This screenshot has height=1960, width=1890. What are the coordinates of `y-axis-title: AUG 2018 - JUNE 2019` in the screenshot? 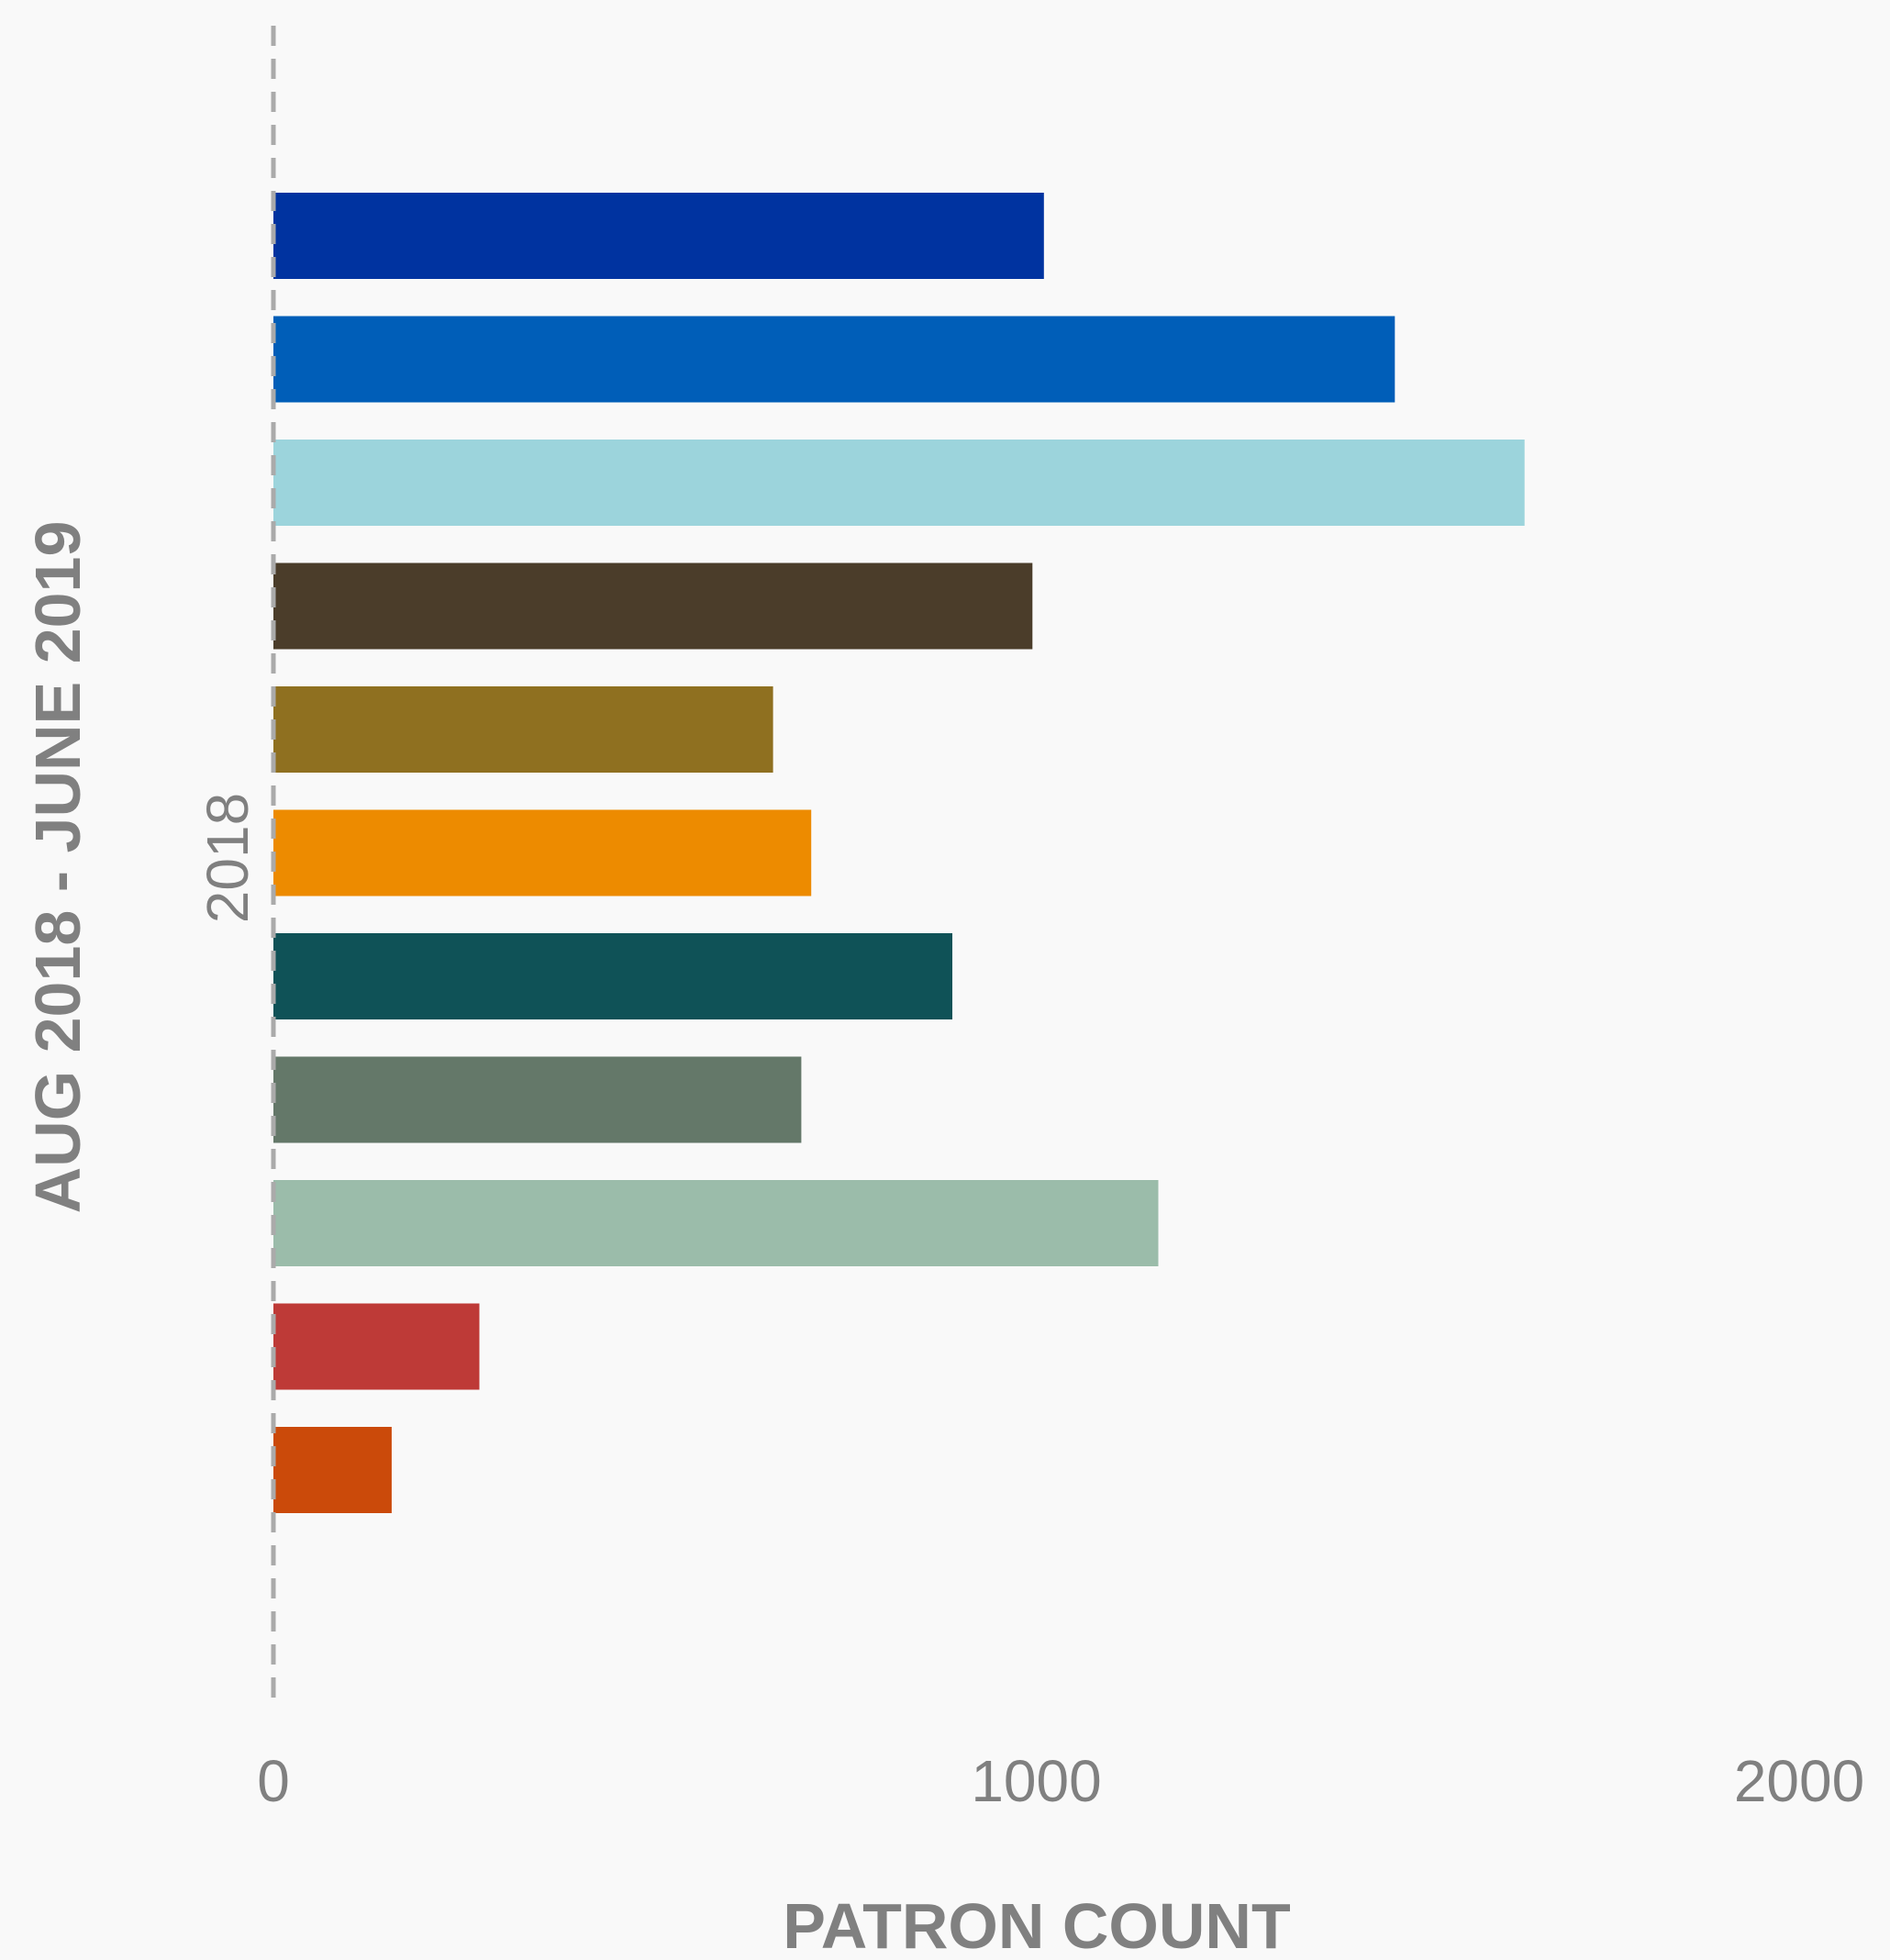 It's located at (58, 867).